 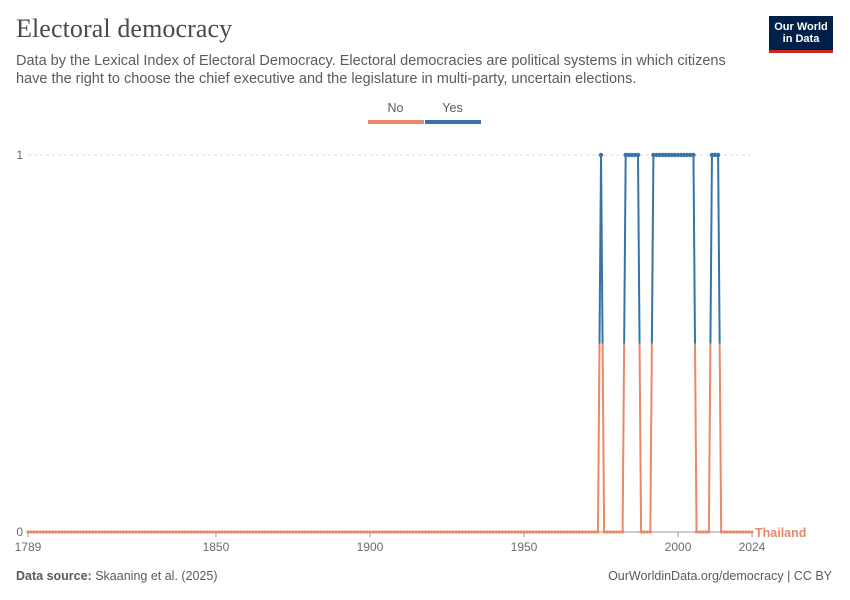 What do you see at coordinates (801, 27) in the screenshot?
I see `logo-line-1: Our World` at bounding box center [801, 27].